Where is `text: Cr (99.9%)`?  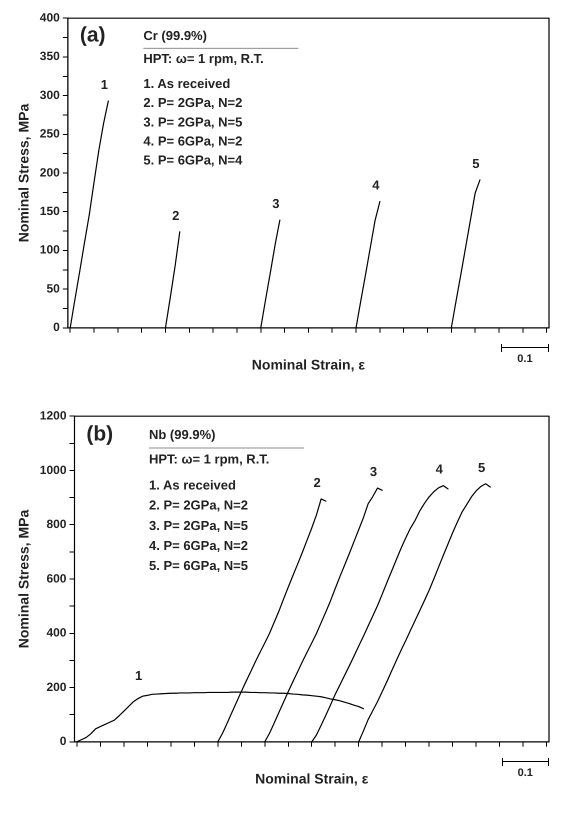 text: Cr (99.9%) is located at coordinates (175, 35).